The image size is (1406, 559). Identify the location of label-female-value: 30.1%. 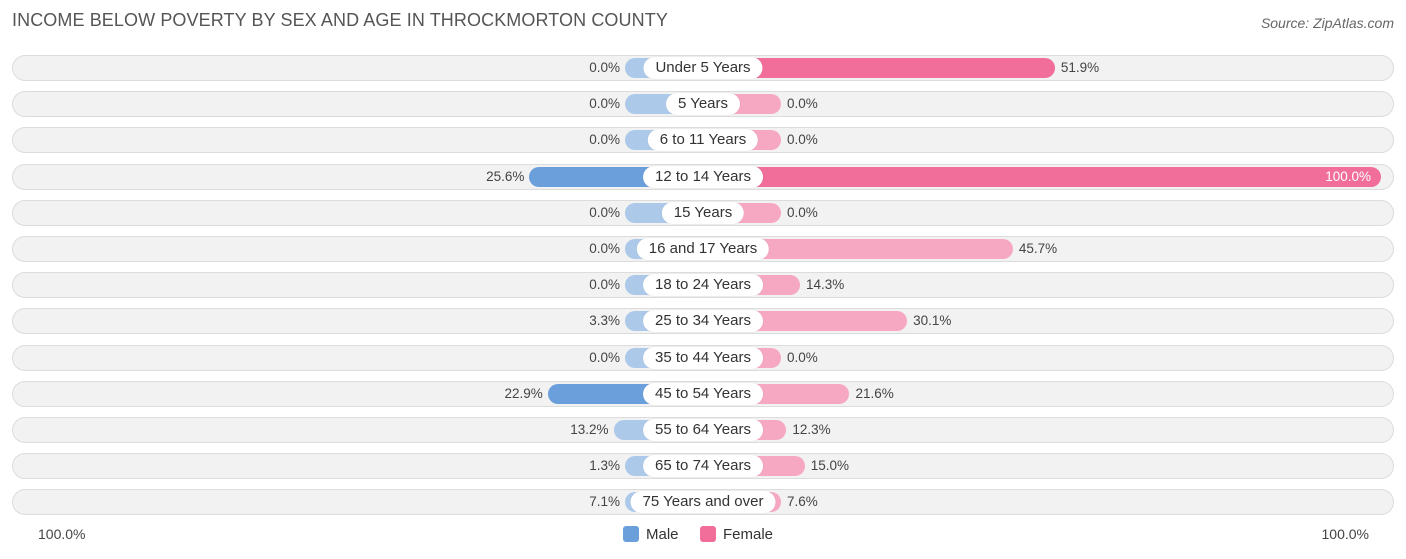
(932, 320).